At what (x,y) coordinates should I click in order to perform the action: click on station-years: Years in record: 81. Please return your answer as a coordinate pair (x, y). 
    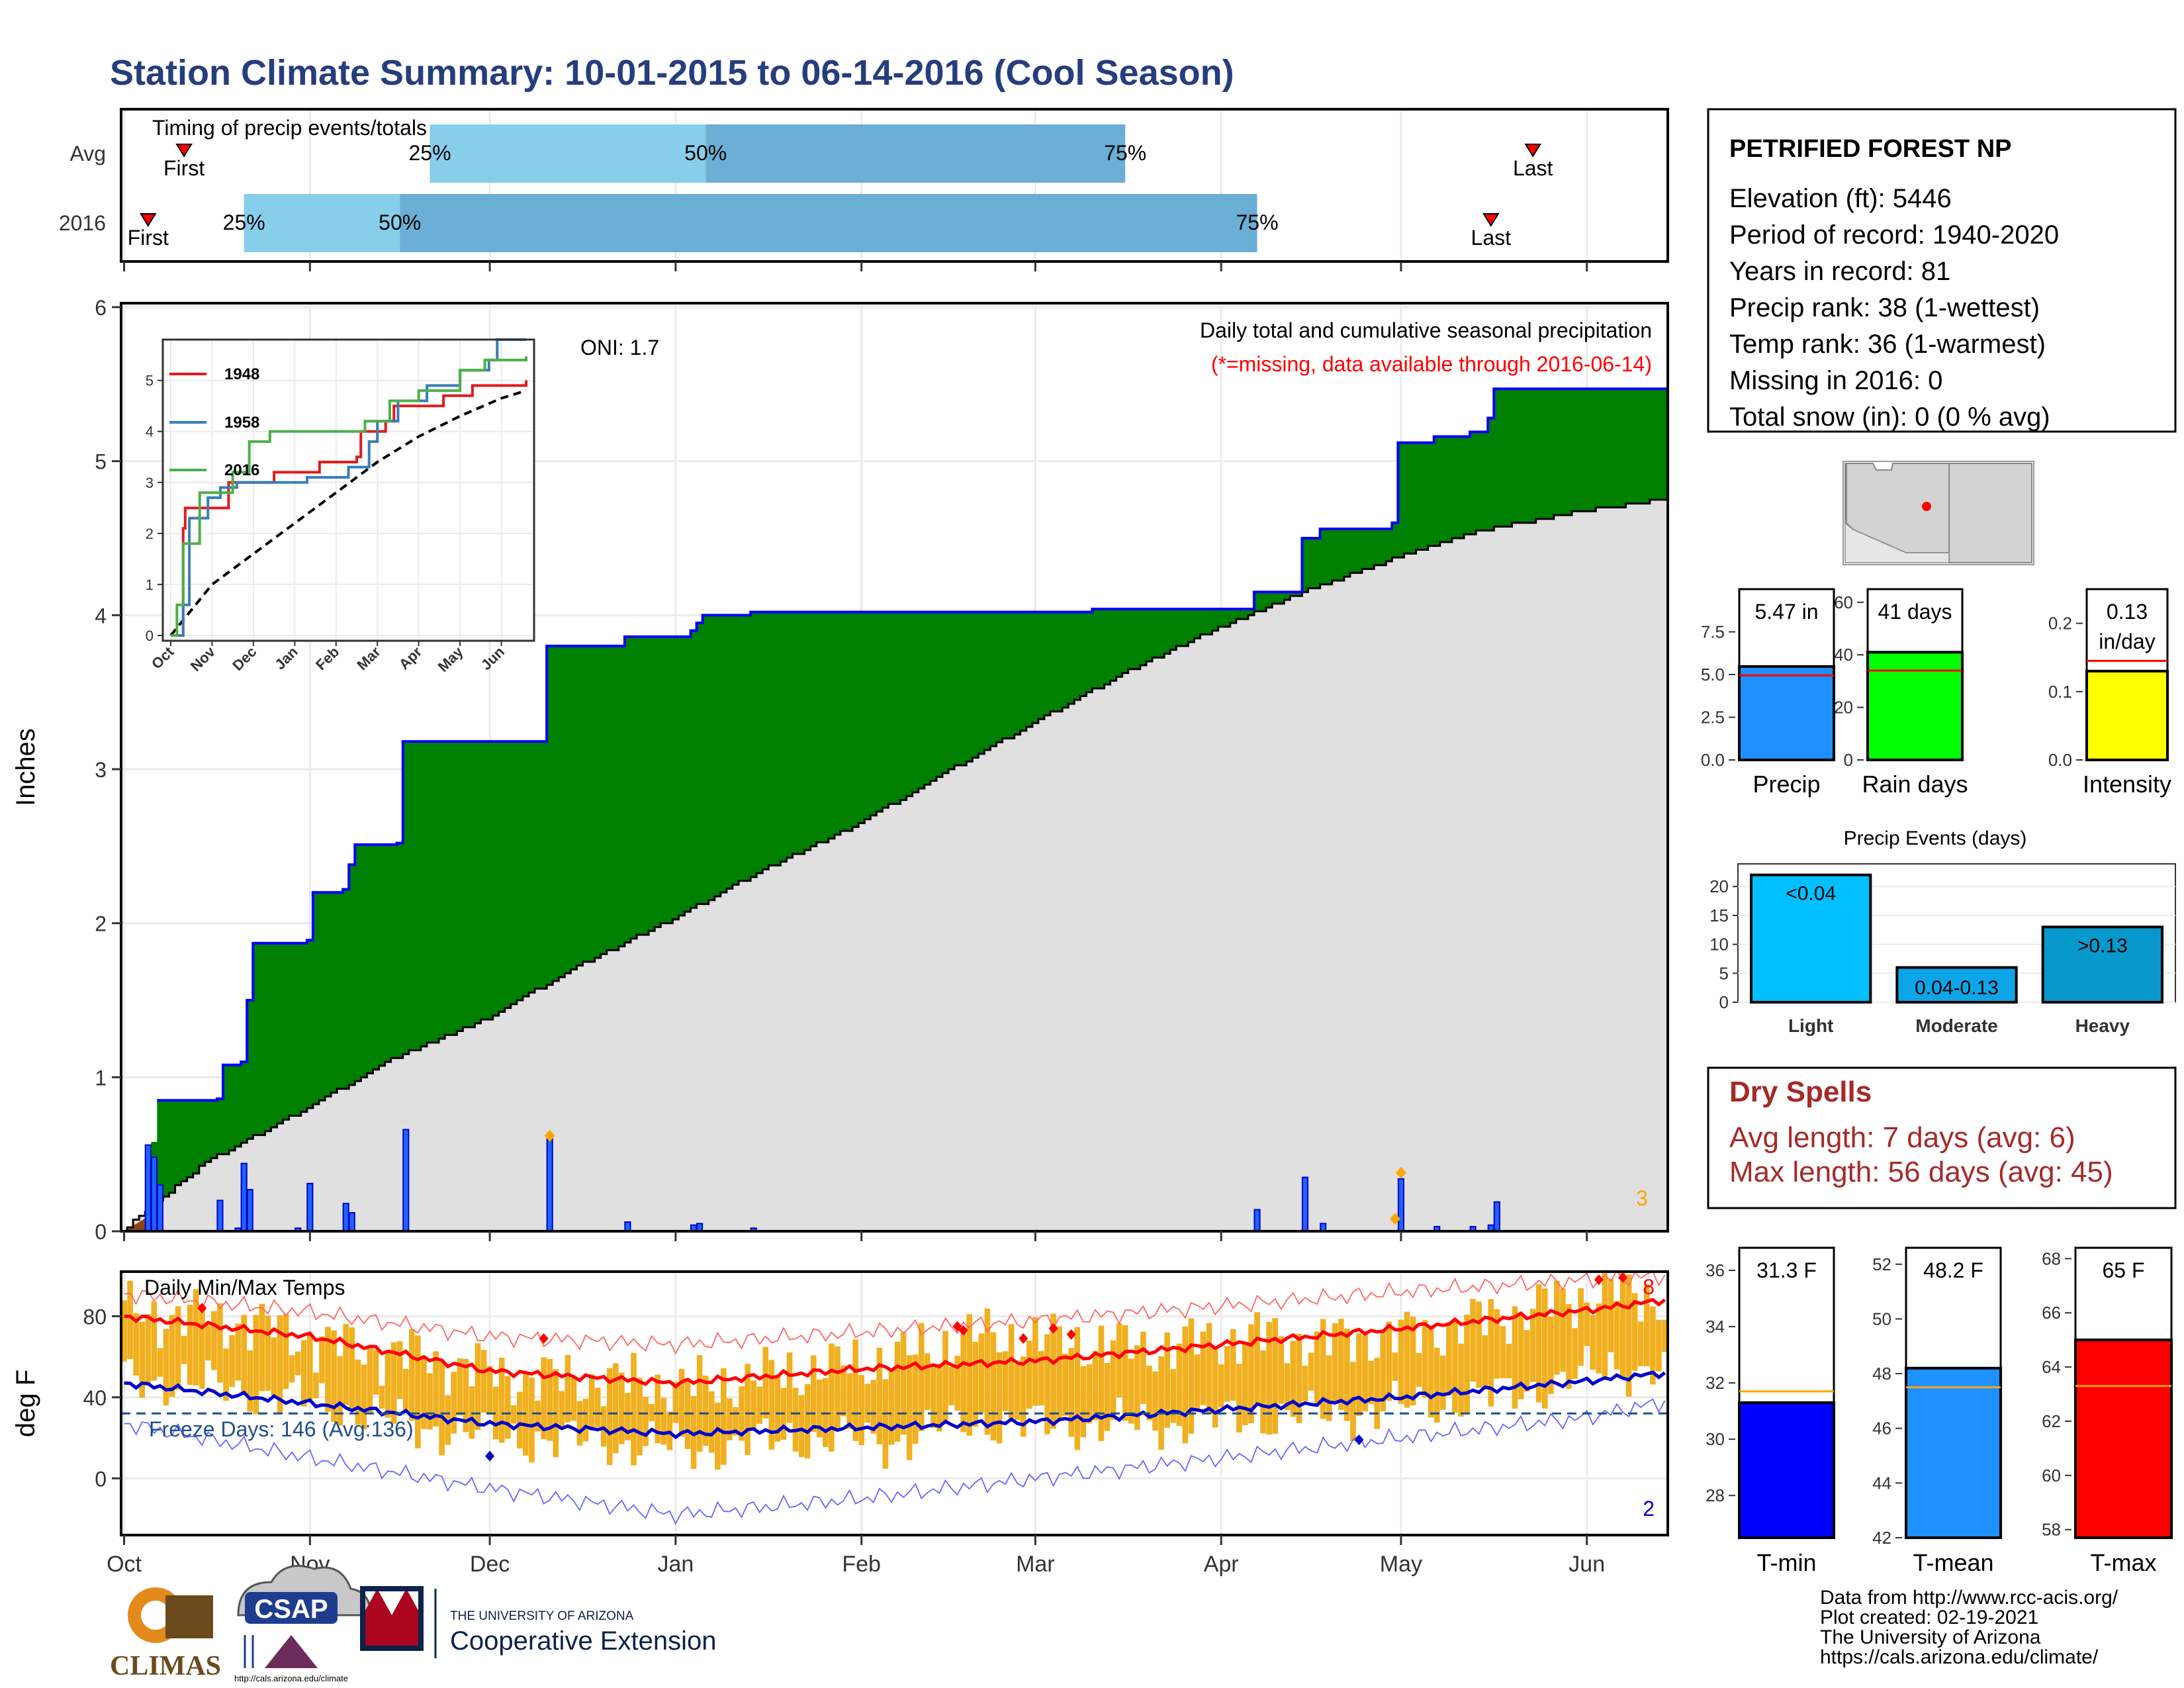
    Looking at the image, I should click on (1840, 271).